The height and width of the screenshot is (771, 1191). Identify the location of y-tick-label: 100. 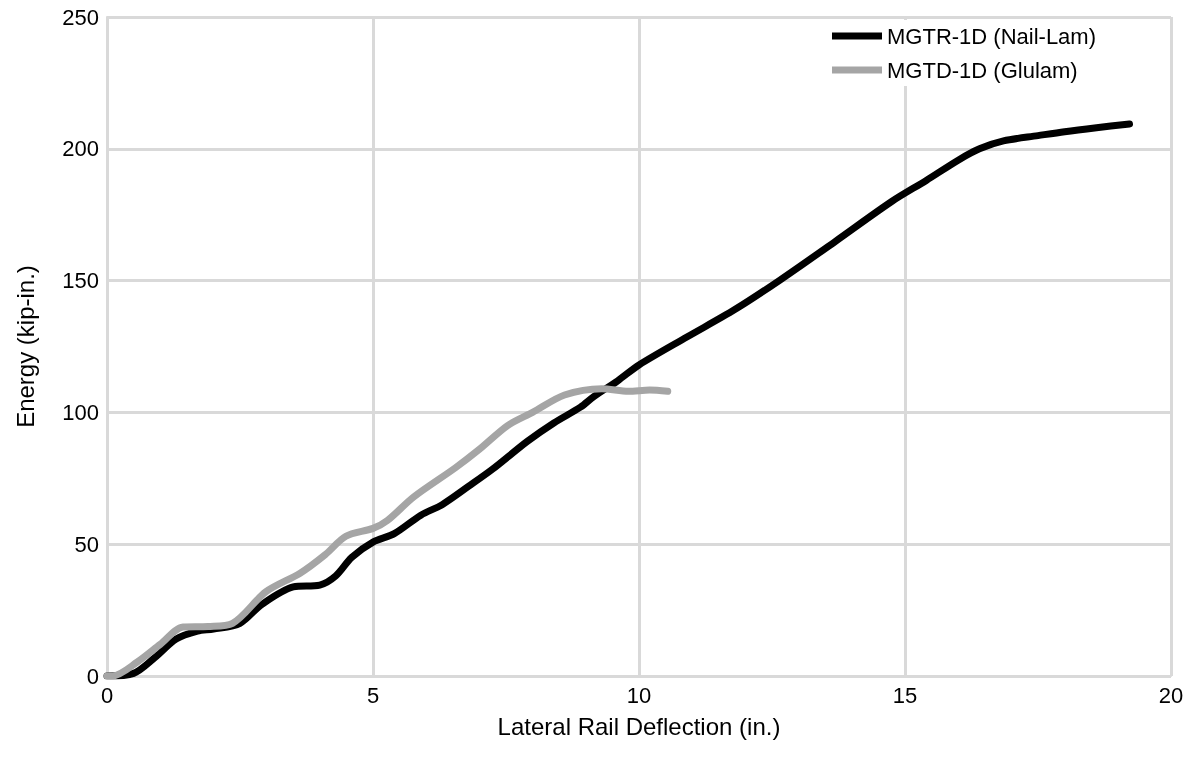
(80, 412).